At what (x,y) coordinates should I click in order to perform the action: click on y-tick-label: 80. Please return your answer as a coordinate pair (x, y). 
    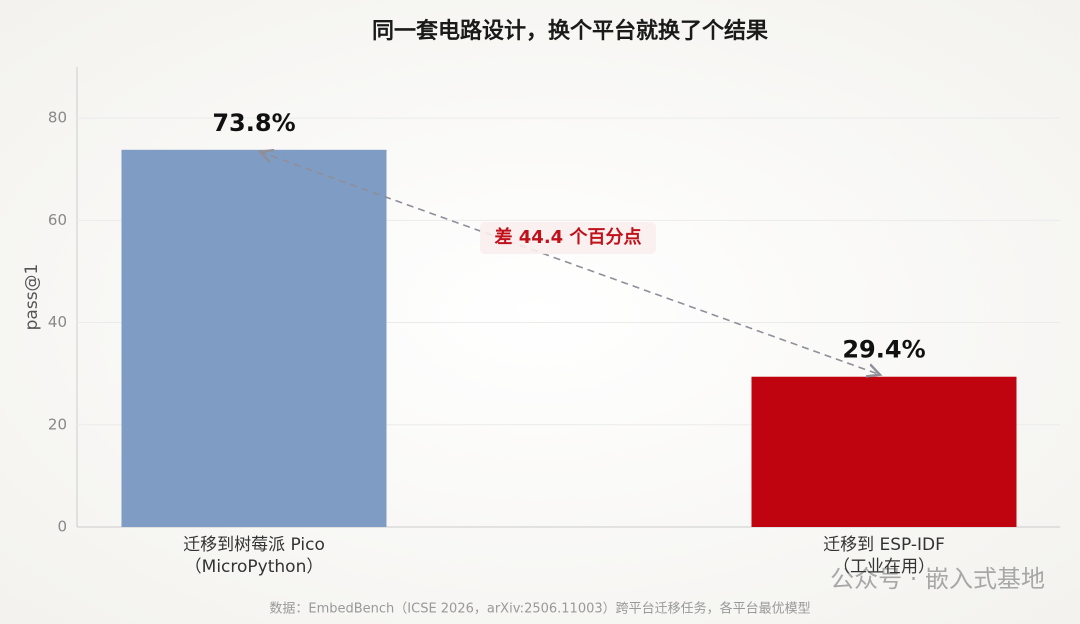
    Looking at the image, I should click on (57, 118).